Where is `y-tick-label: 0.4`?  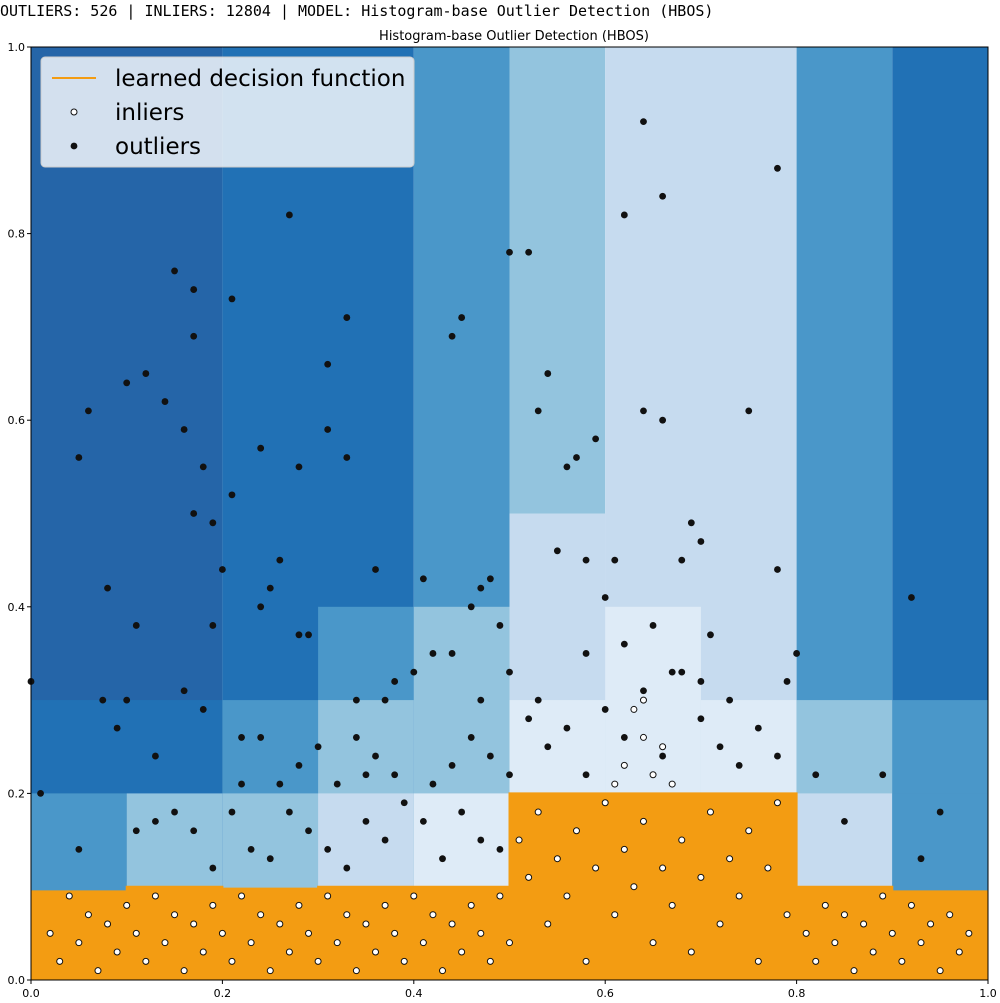 y-tick-label: 0.4 is located at coordinates (17, 607).